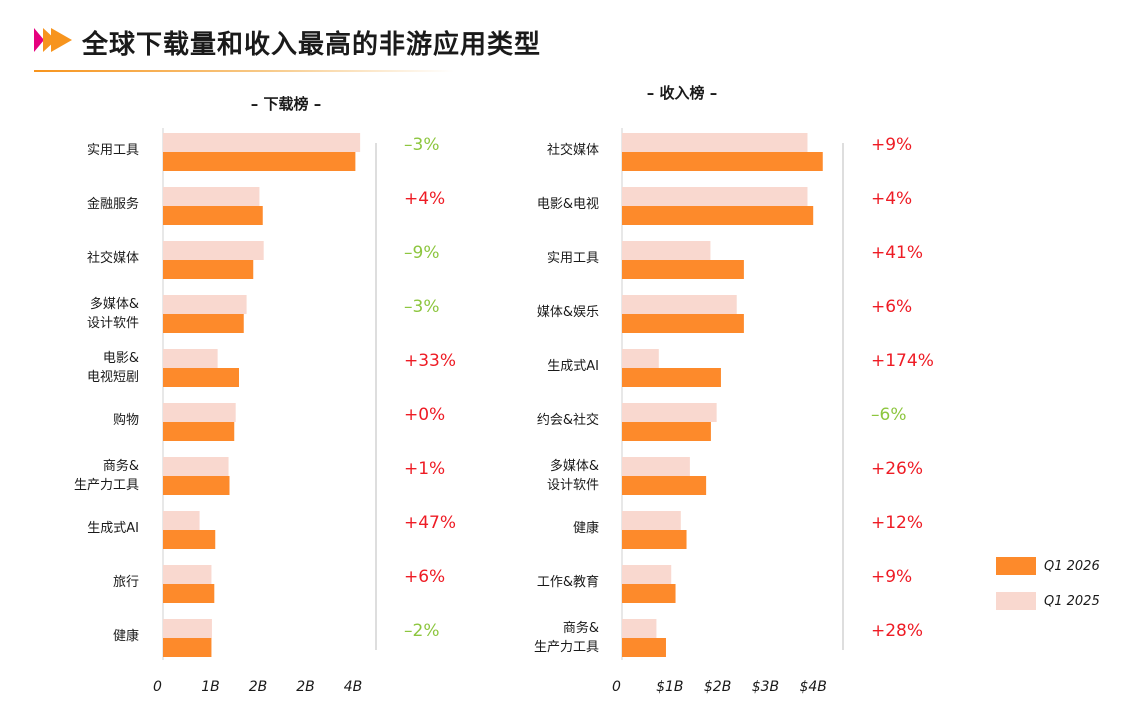 This screenshot has height=709, width=1139. I want to click on revenue-category-label: 工作&教育, so click(568, 582).